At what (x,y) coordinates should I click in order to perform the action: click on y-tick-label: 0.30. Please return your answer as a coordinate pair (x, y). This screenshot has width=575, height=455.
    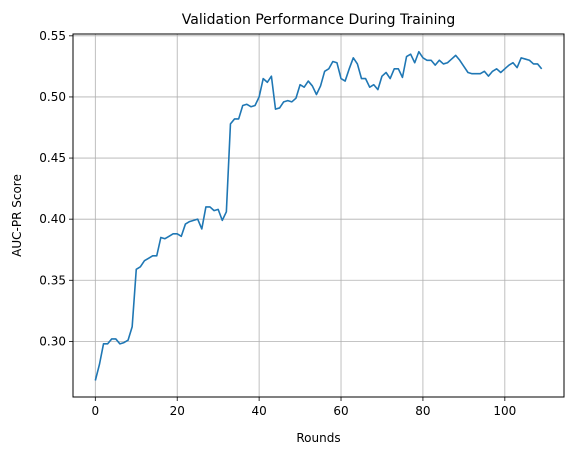
    Looking at the image, I should click on (52, 341).